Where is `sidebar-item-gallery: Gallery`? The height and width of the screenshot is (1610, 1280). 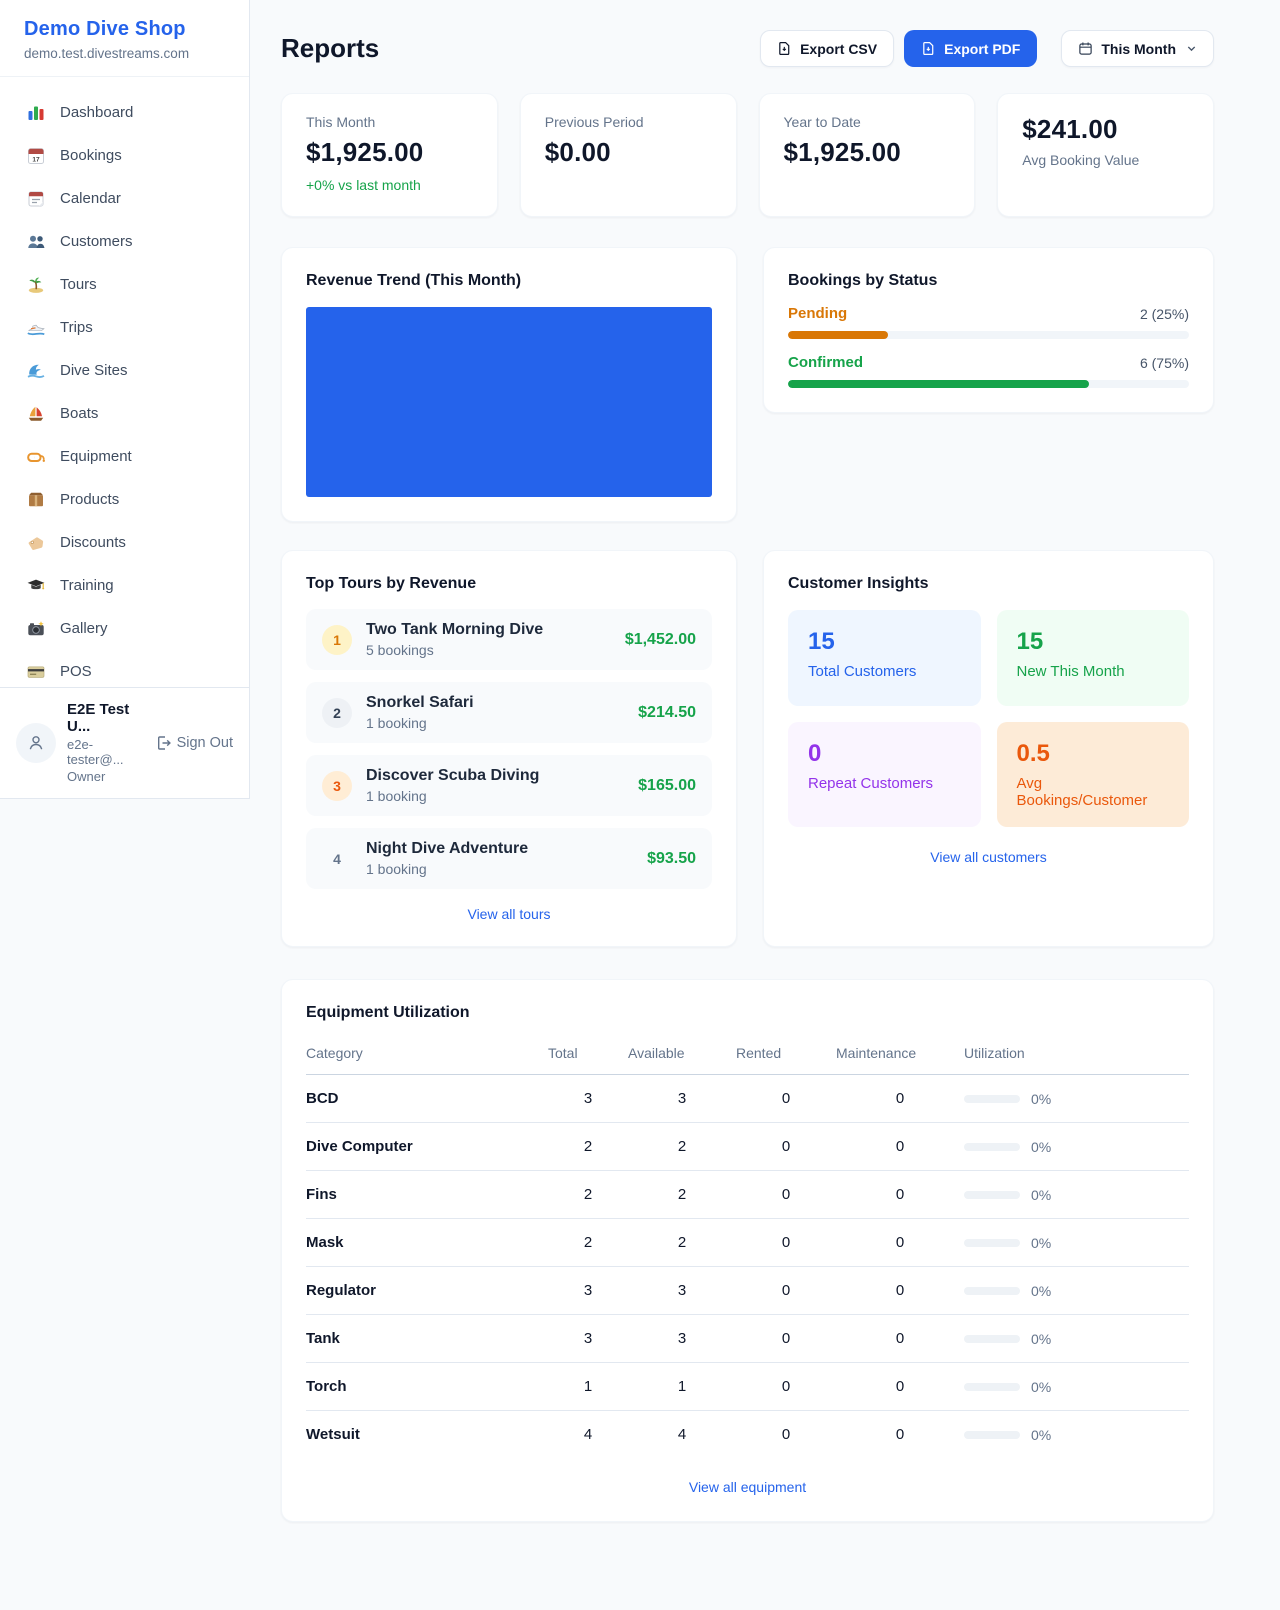 sidebar-item-gallery: Gallery is located at coordinates (124, 628).